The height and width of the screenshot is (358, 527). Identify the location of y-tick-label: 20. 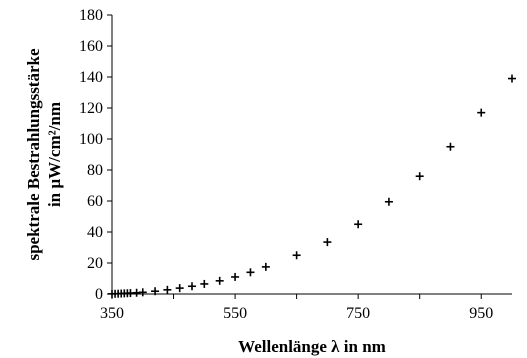
(95, 263).